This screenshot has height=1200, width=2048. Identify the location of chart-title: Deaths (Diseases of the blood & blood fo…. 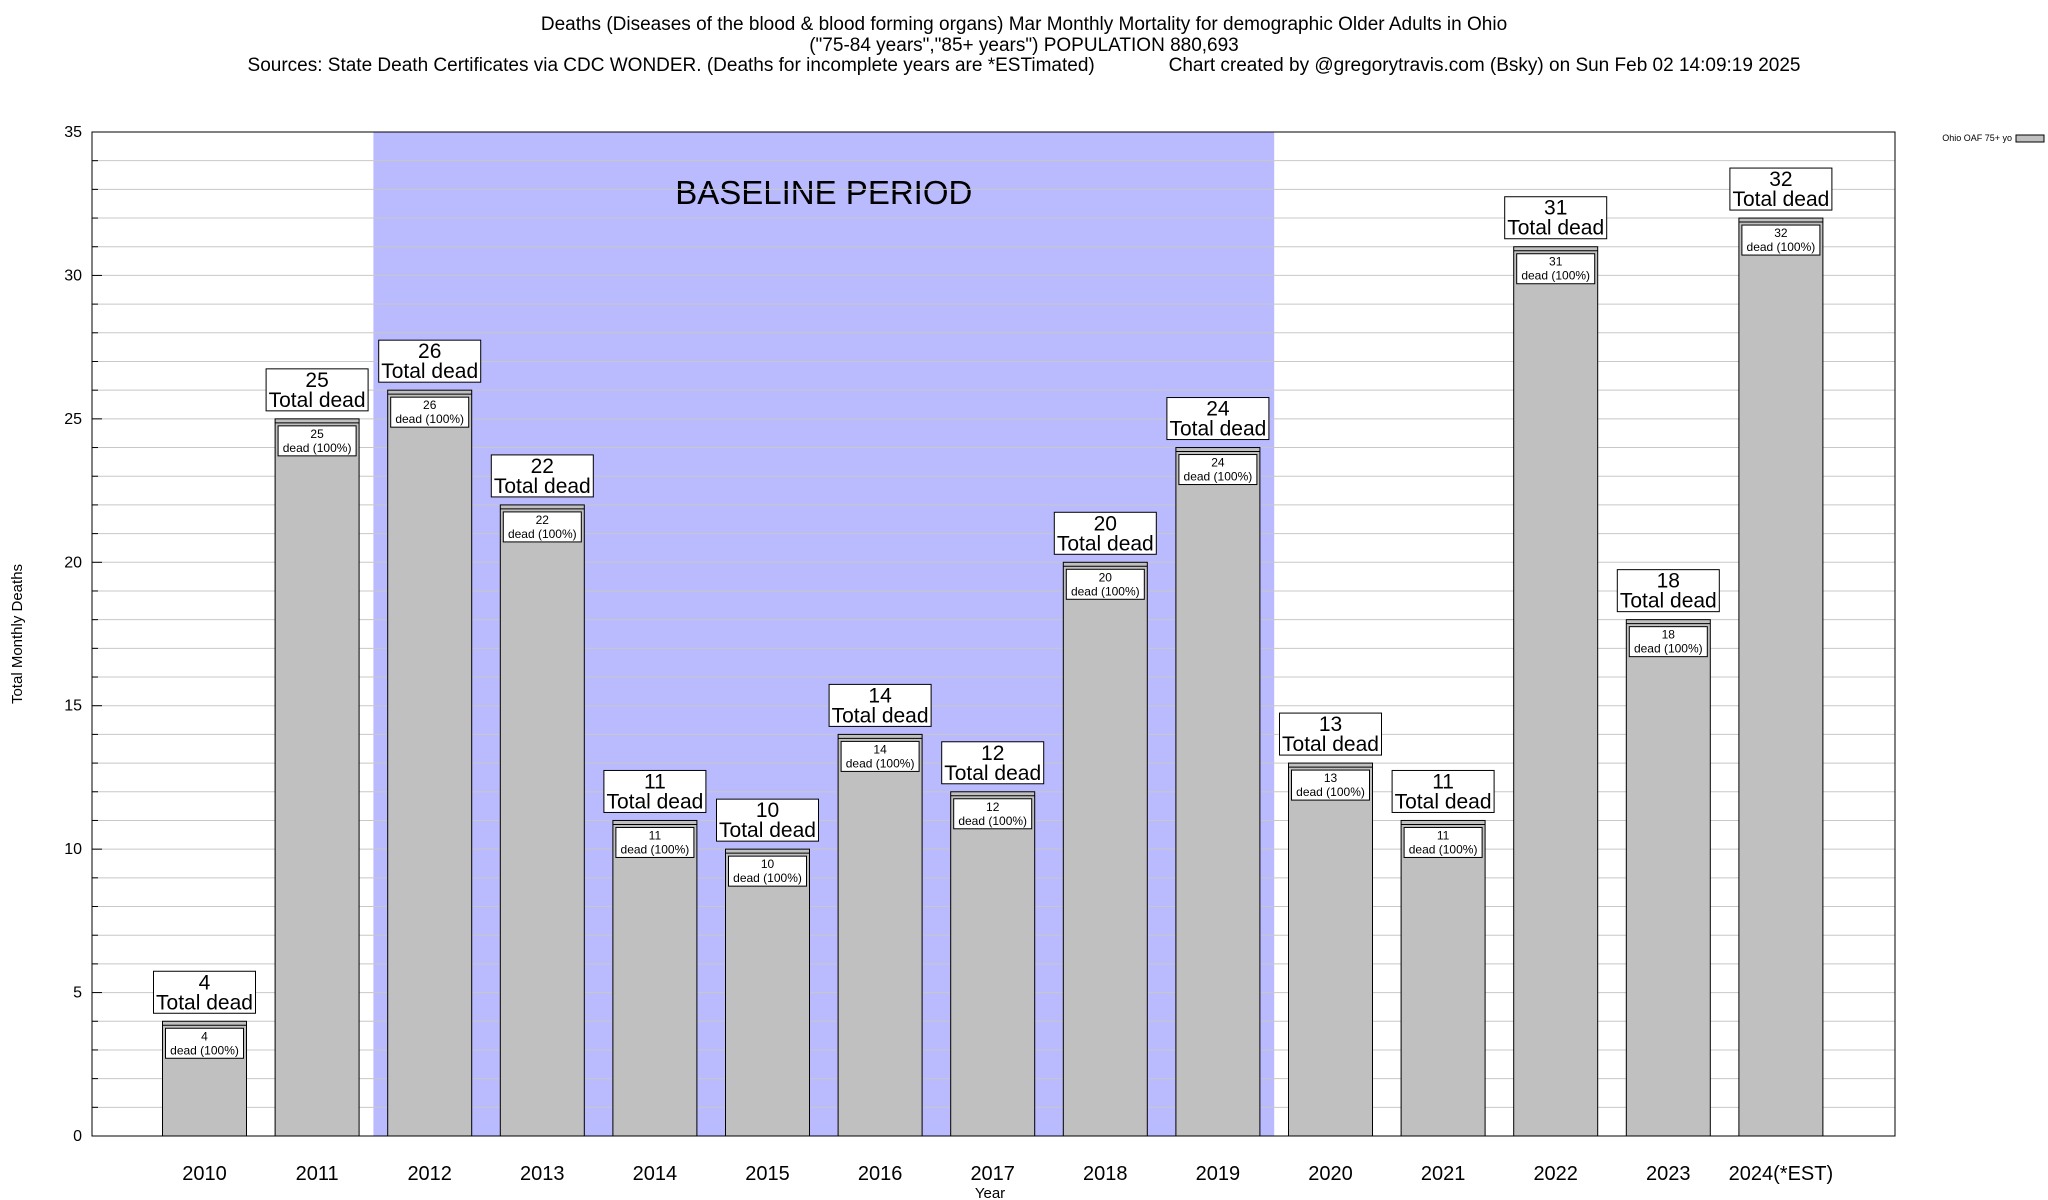
(1024, 24).